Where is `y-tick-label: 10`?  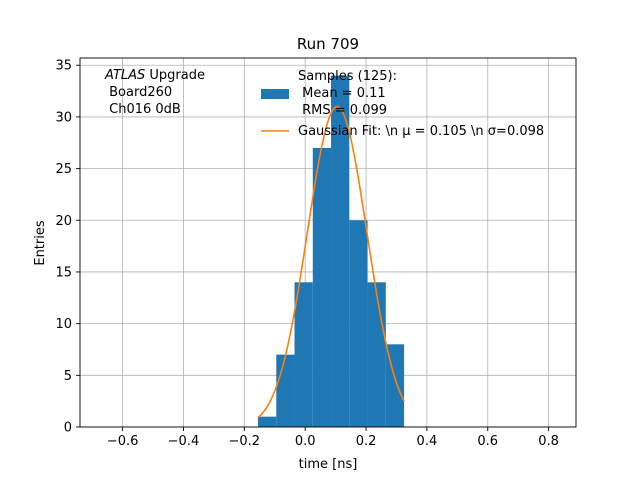 y-tick-label: 10 is located at coordinates (63, 324).